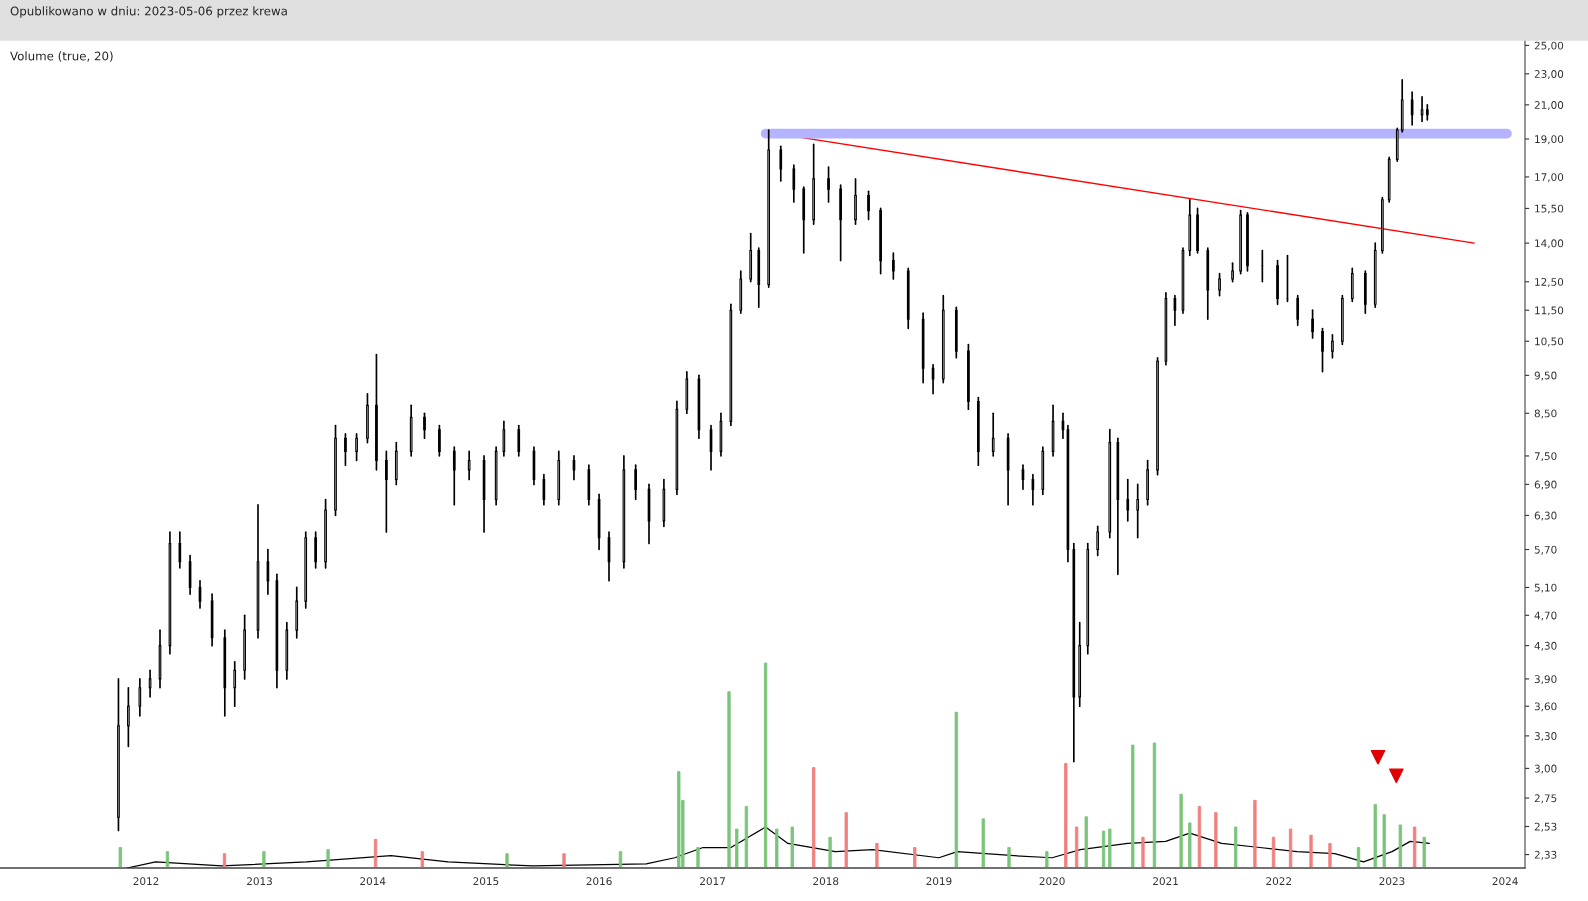 The width and height of the screenshot is (1588, 901). What do you see at coordinates (1545, 516) in the screenshot?
I see `y-tick-label: 6,30` at bounding box center [1545, 516].